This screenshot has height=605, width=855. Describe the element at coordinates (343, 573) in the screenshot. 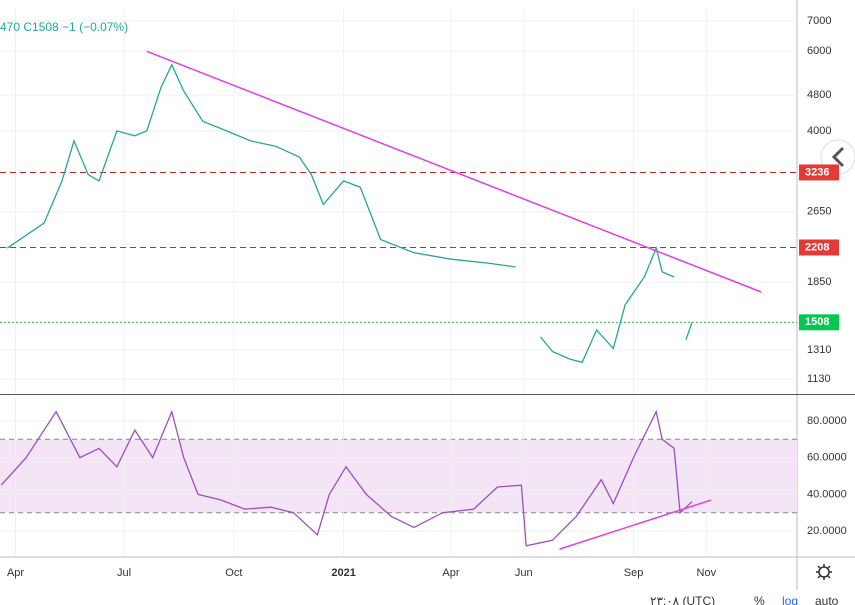

I see `x-tick-label: 2021` at that location.